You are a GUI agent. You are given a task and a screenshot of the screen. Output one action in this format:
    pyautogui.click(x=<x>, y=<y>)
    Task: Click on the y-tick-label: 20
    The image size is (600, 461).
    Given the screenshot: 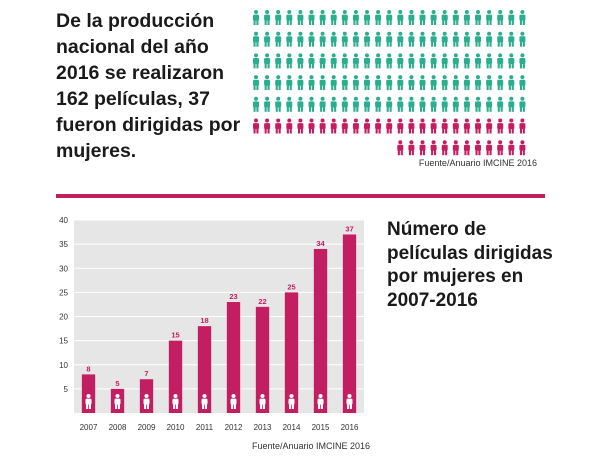 What is the action you would take?
    pyautogui.click(x=63, y=317)
    